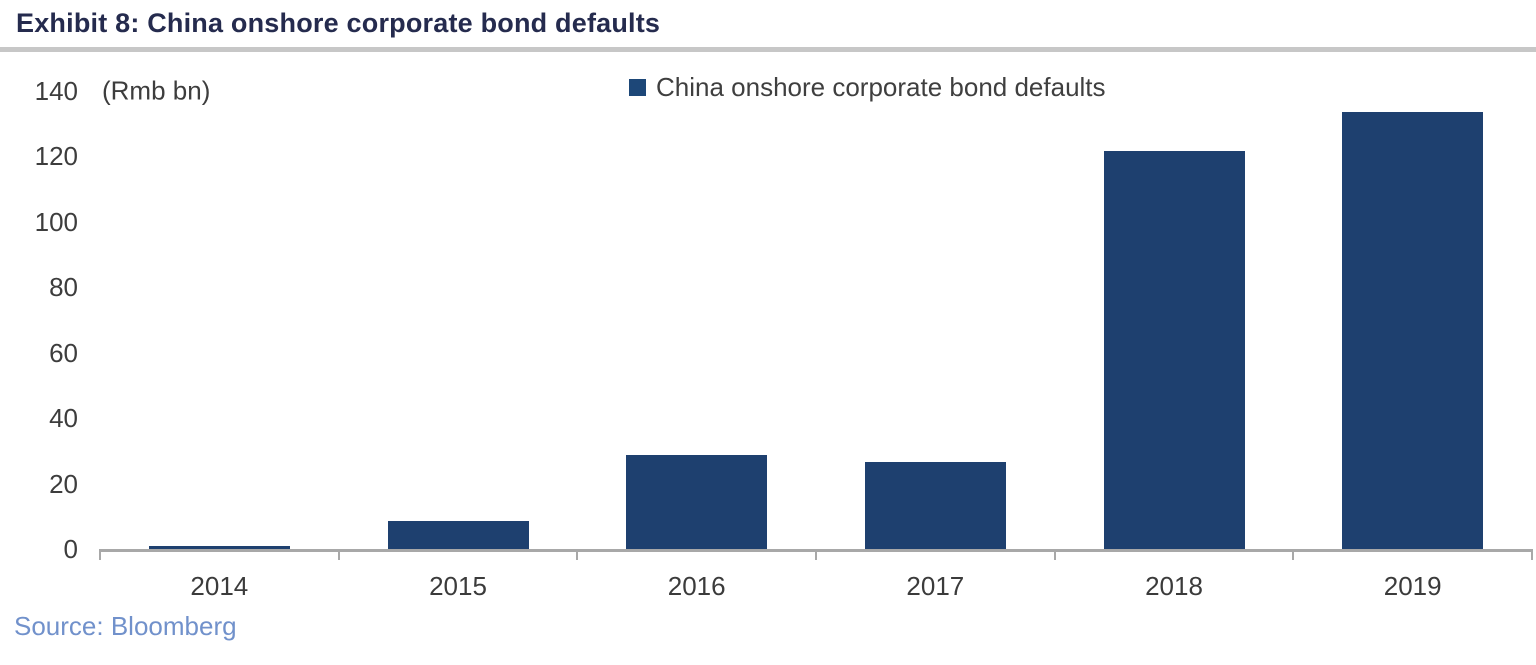  What do you see at coordinates (881, 86) in the screenshot?
I see `legend-label: China onshore corporate bond defaults` at bounding box center [881, 86].